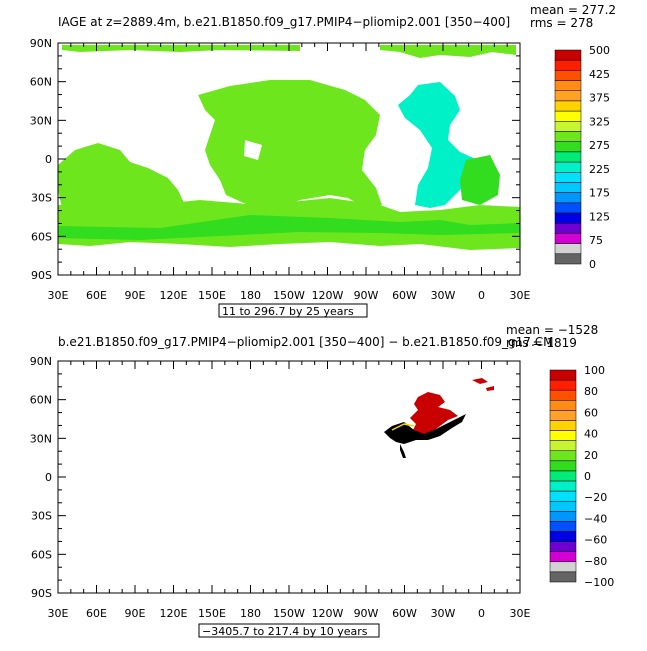 The image size is (647, 651). Describe the element at coordinates (41, 82) in the screenshot. I see `y-tick-label: 60N` at that location.